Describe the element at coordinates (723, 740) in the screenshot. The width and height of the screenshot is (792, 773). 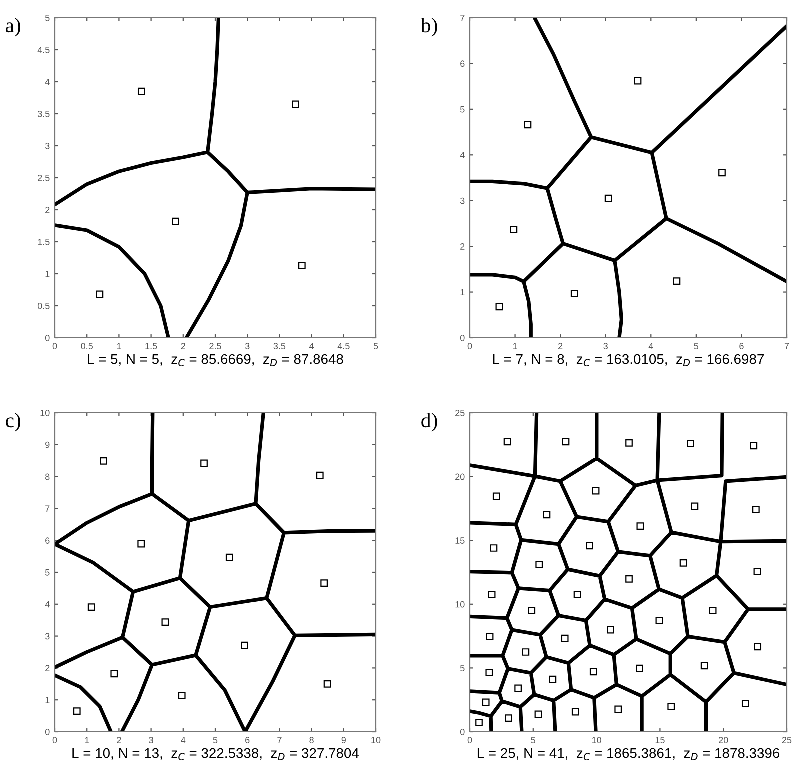
I see `x-tick-label: 20` at that location.